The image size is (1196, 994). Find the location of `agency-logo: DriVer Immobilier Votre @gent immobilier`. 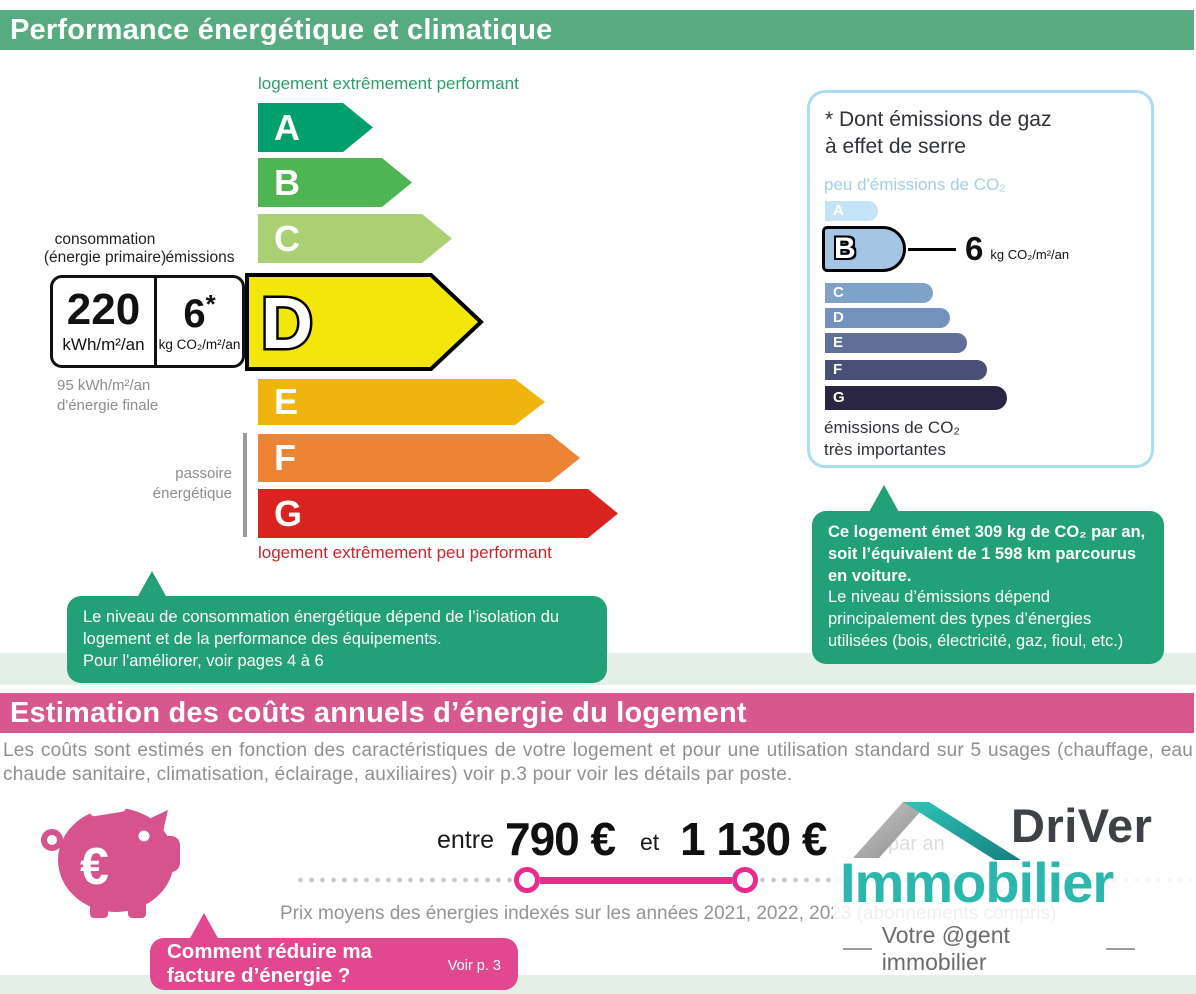

agency-logo: DriVer Immobilier Votre @gent immobilier is located at coordinates (1014, 880).